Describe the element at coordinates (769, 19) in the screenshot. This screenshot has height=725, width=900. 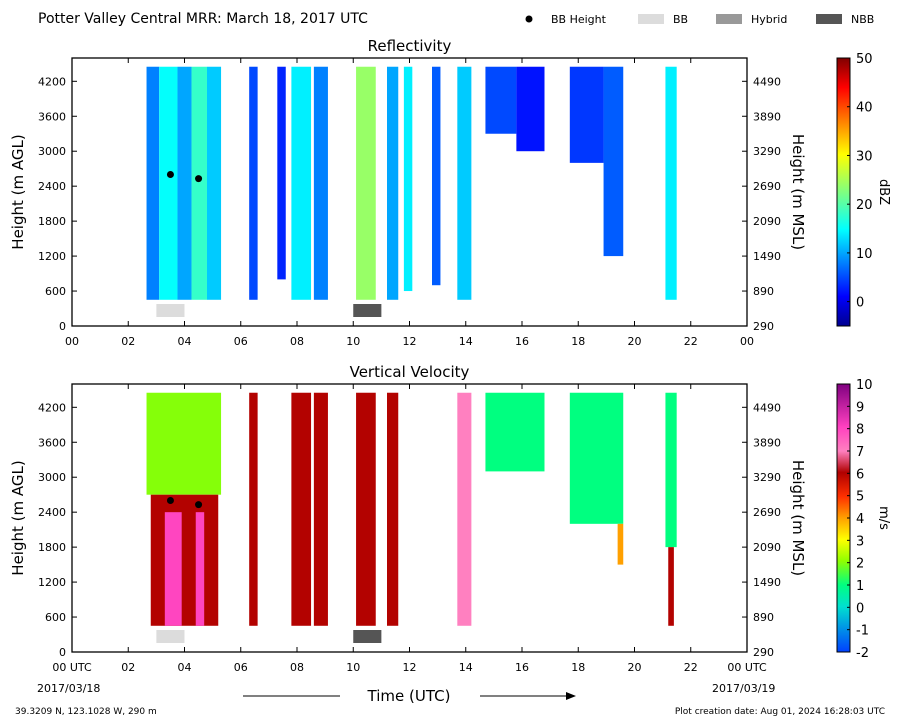
I see `legend-label: Hybrid` at that location.